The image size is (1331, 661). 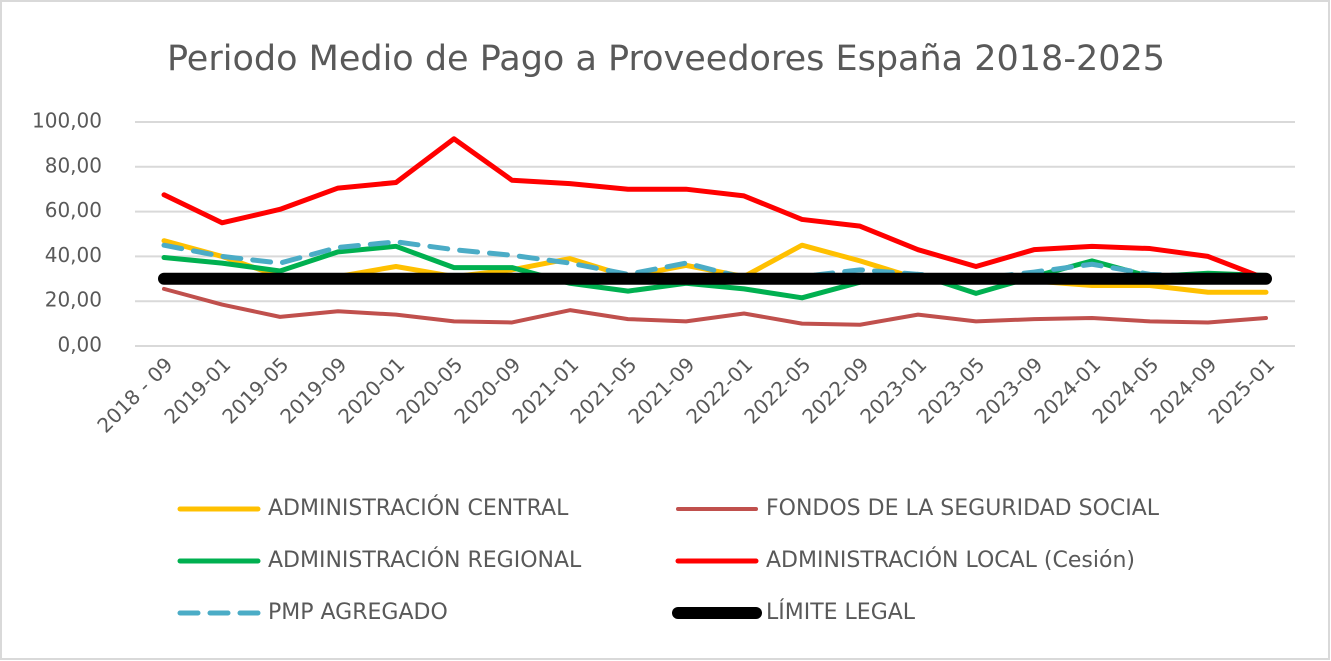 What do you see at coordinates (79, 345) in the screenshot?
I see `y-tick-label: 0,00` at bounding box center [79, 345].